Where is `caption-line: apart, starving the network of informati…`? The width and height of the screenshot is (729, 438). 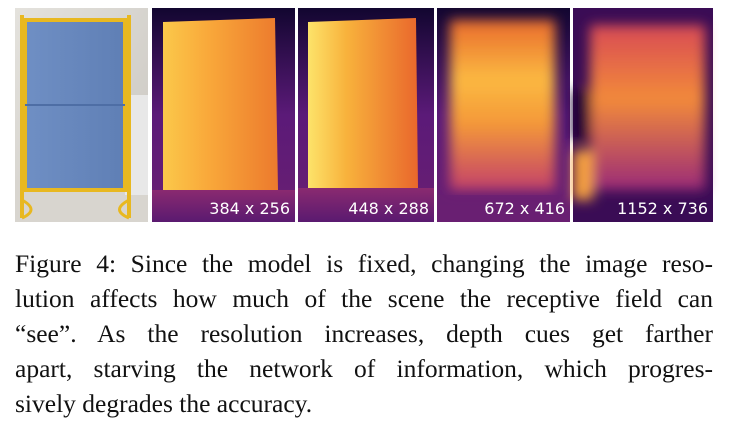 caption-line: apart, starving the network of informati… is located at coordinates (364, 368).